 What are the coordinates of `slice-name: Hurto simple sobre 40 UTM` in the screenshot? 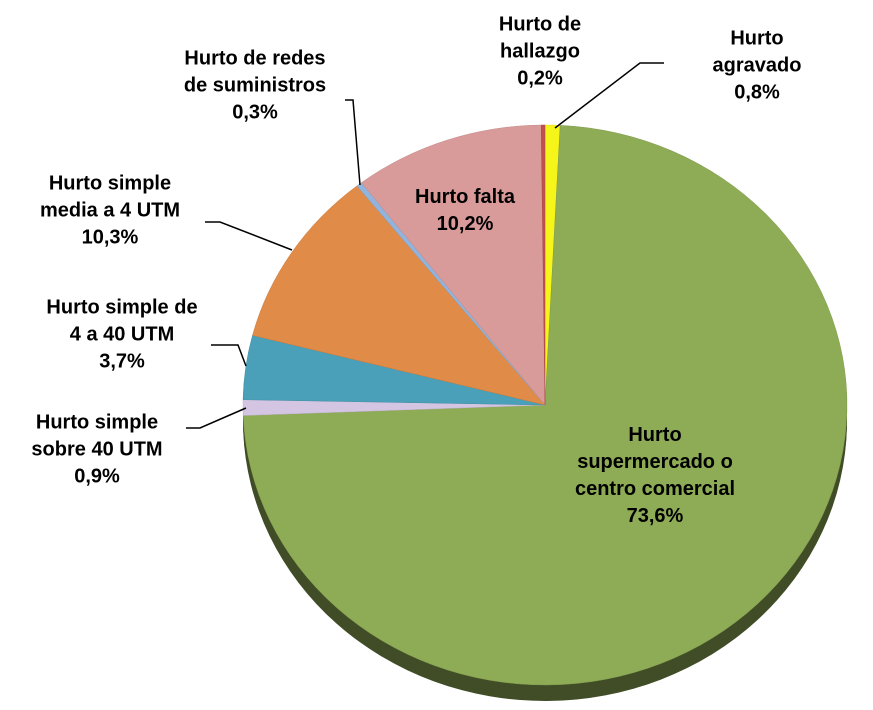 It's located at (97, 436).